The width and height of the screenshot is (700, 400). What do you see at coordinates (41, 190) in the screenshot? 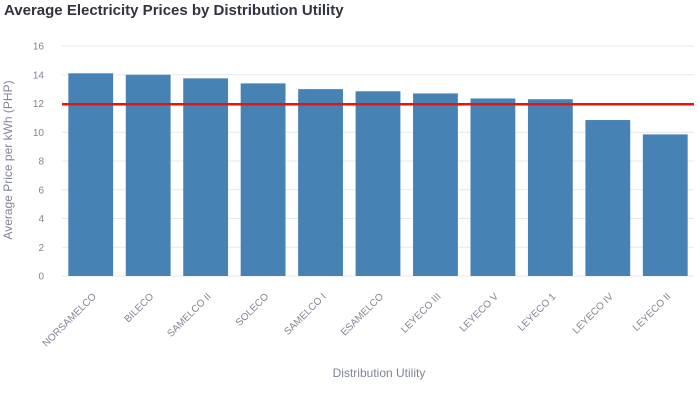
I see `y-tick-label: 6` at bounding box center [41, 190].